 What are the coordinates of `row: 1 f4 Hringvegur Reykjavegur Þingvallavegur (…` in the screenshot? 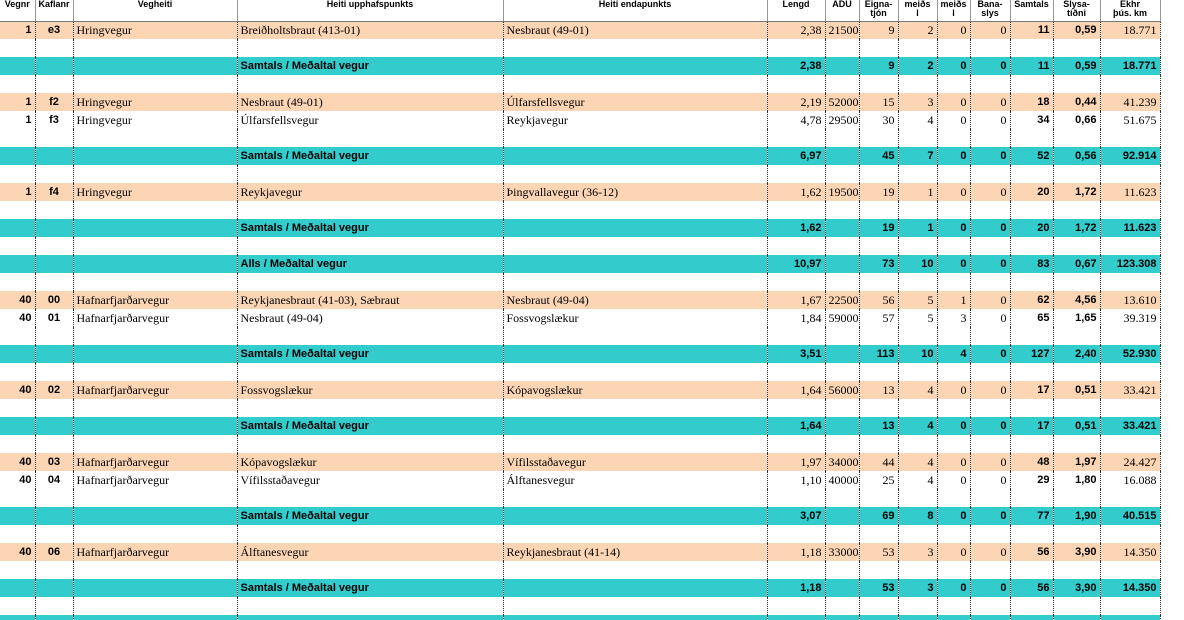 It's located at (580, 192).